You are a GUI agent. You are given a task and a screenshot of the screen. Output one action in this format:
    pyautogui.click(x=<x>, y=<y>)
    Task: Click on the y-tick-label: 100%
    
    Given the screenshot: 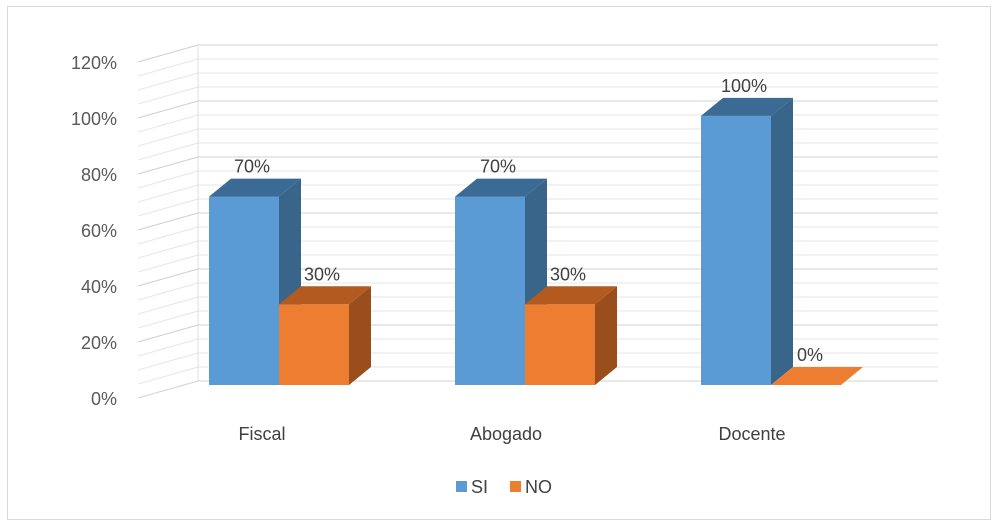 What is the action you would take?
    pyautogui.click(x=94, y=119)
    